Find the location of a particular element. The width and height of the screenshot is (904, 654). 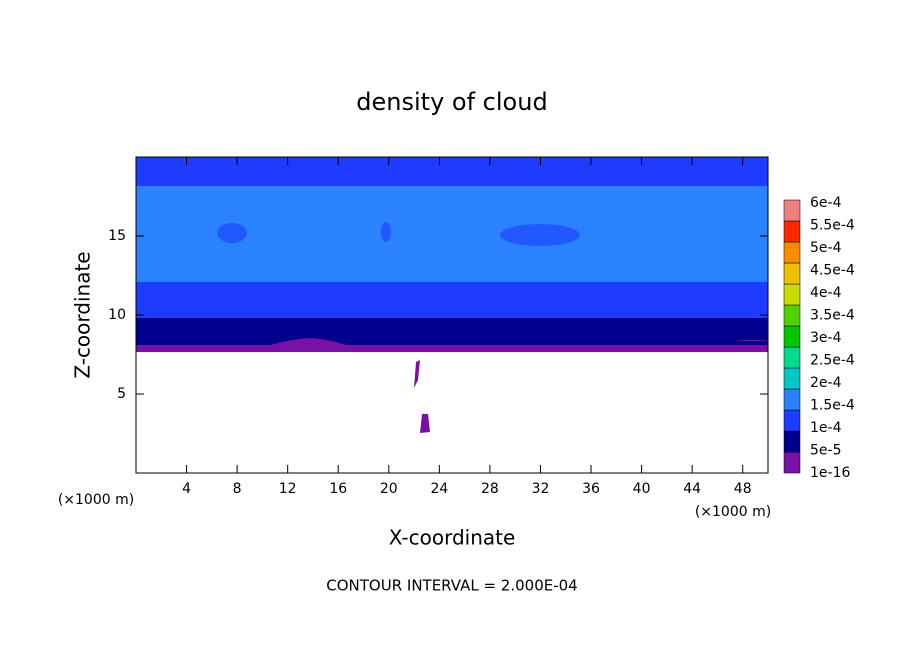

x-tick-label: 36 is located at coordinates (591, 489).